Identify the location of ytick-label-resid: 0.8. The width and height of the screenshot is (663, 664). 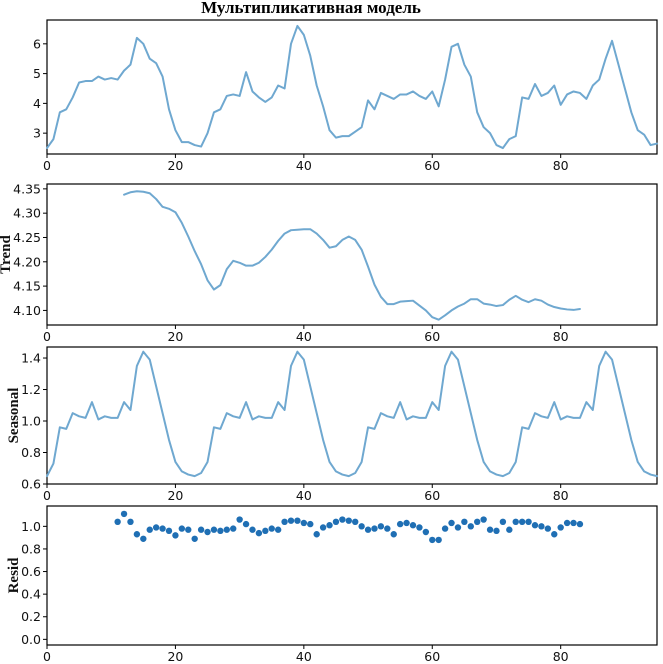
(31, 548).